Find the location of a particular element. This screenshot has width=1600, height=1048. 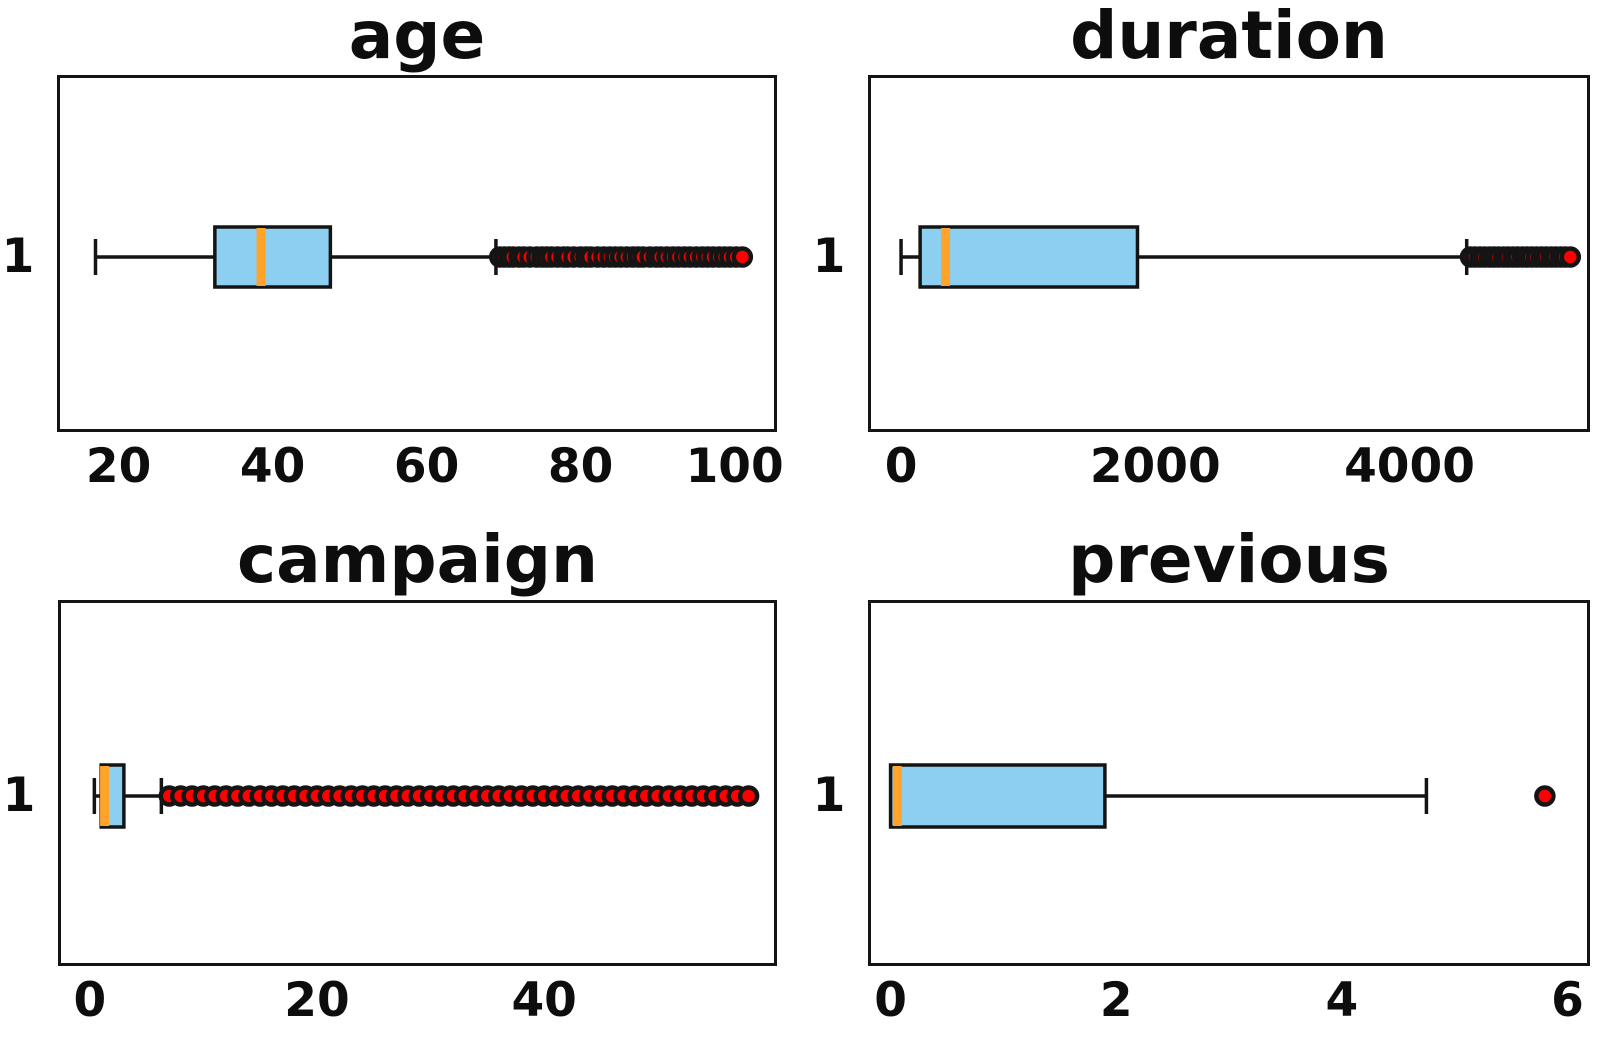

plot-title-campaign: campaign is located at coordinates (417, 559).